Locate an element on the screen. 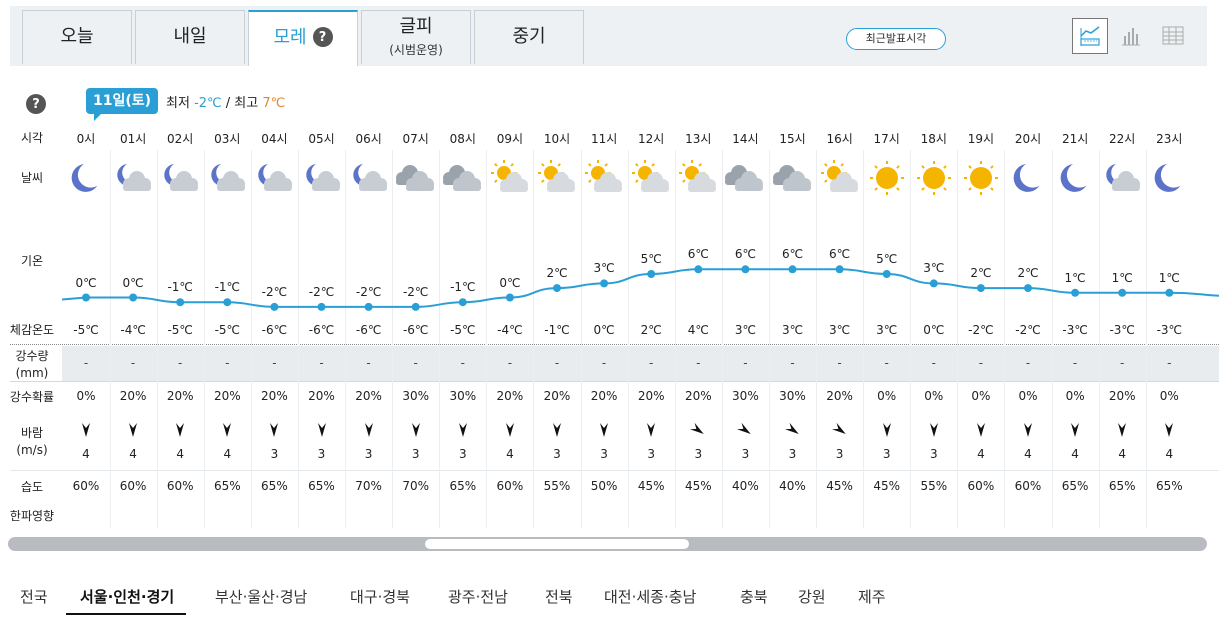  temperature-label: 1℃ is located at coordinates (1122, 277).